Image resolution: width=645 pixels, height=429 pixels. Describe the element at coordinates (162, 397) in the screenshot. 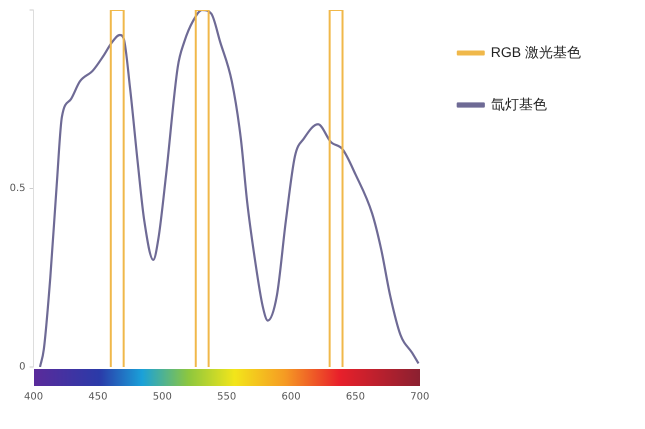

I see `x-tick-label: 500` at that location.